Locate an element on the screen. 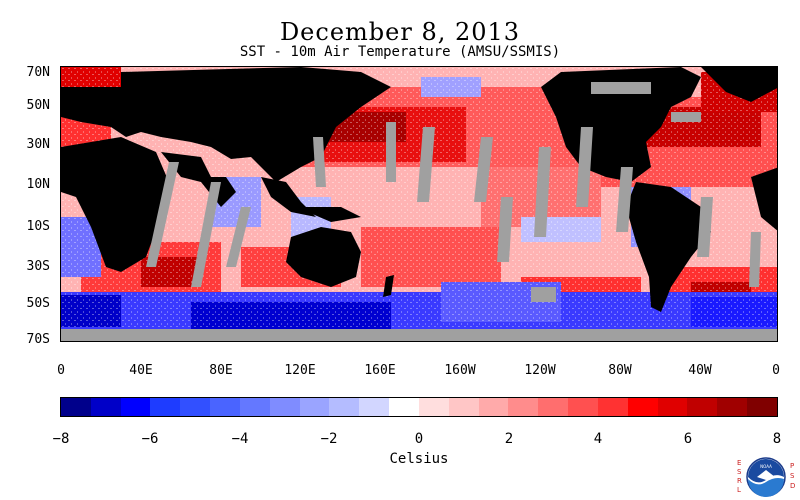 The height and width of the screenshot is (500, 800). colorbar-unit-label: Celsius is located at coordinates (419, 459).